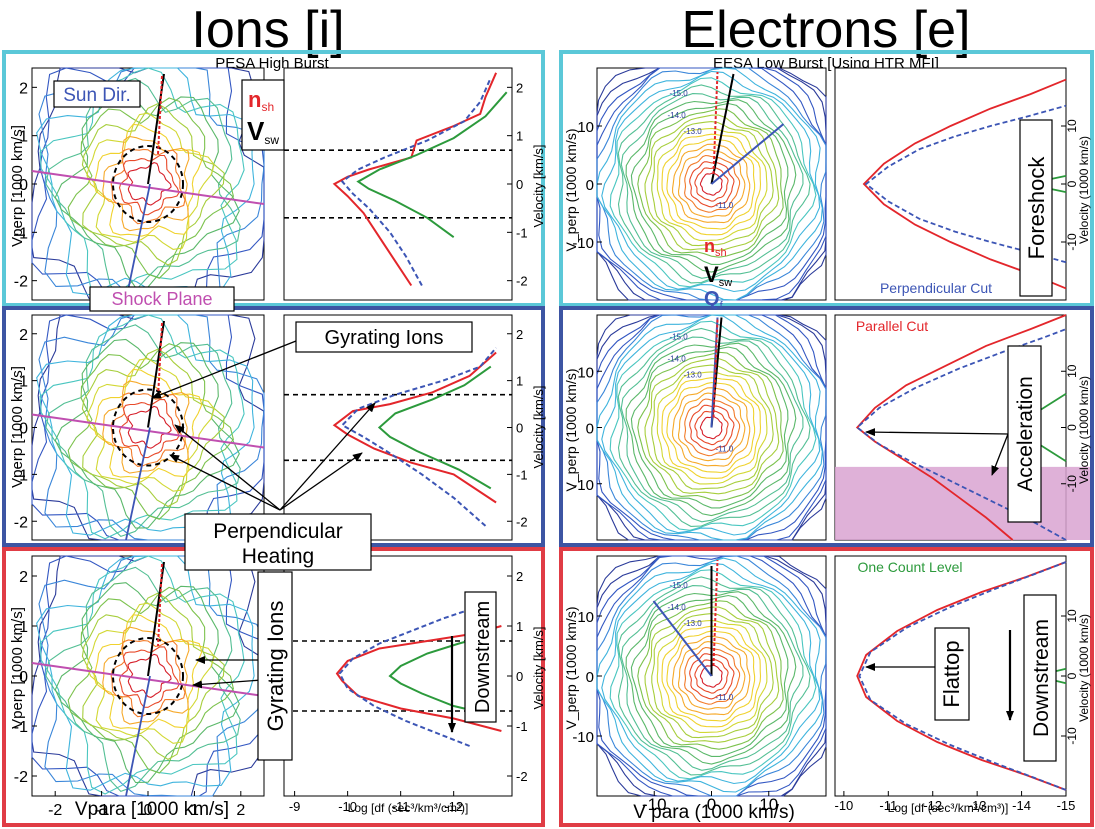 This screenshot has height=829, width=1095. Describe the element at coordinates (384, 338) in the screenshot. I see `gyrating-ions-label: Gyrating Ions` at that location.